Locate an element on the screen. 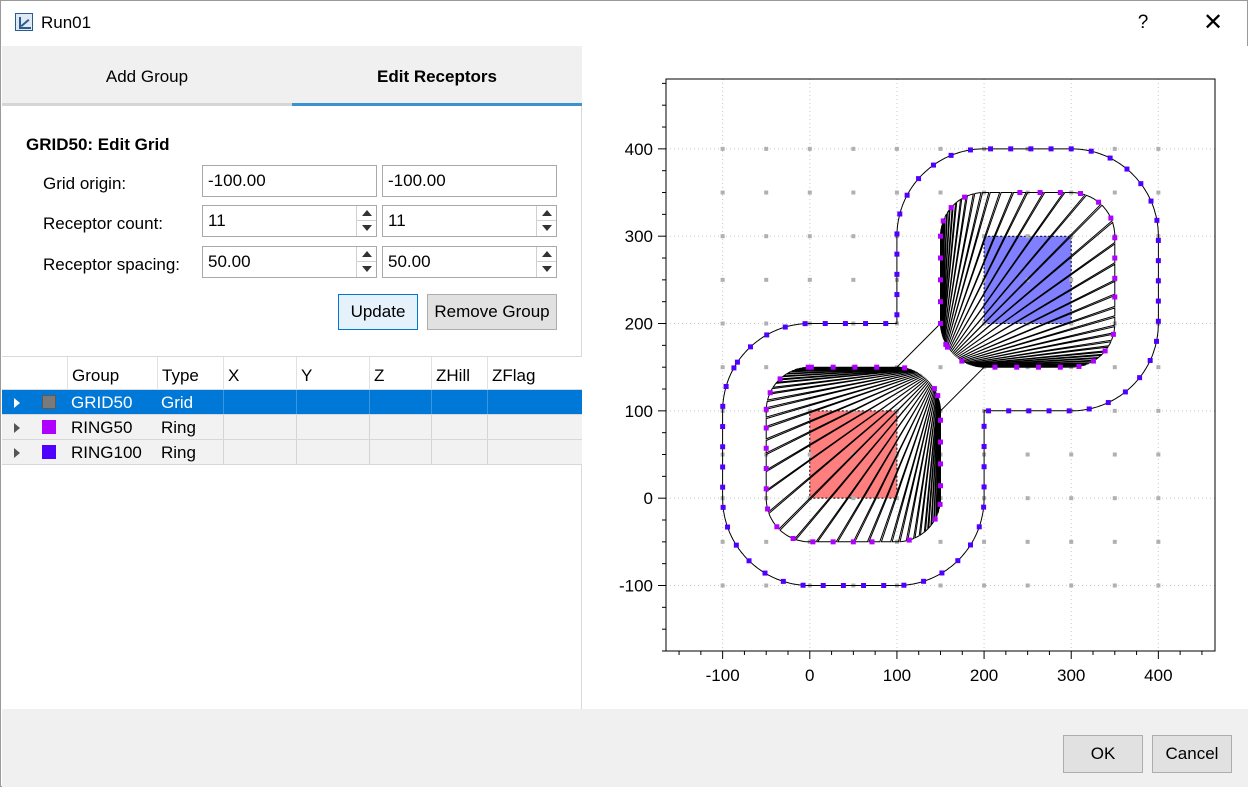 Image resolution: width=1248 pixels, height=787 pixels. tab-edit-receptors: Edit Receptors is located at coordinates (437, 76).